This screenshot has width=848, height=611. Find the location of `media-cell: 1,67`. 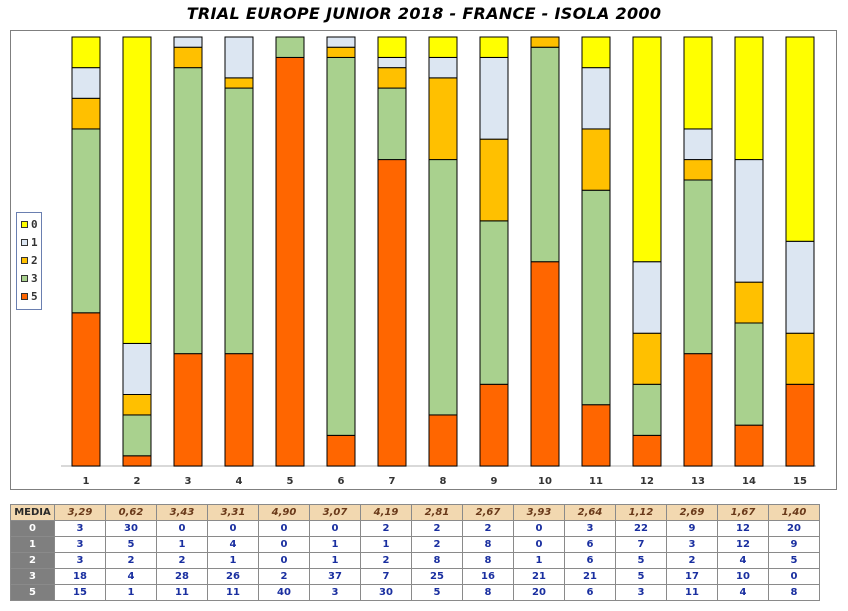

media-cell: 1,67 is located at coordinates (743, 512).